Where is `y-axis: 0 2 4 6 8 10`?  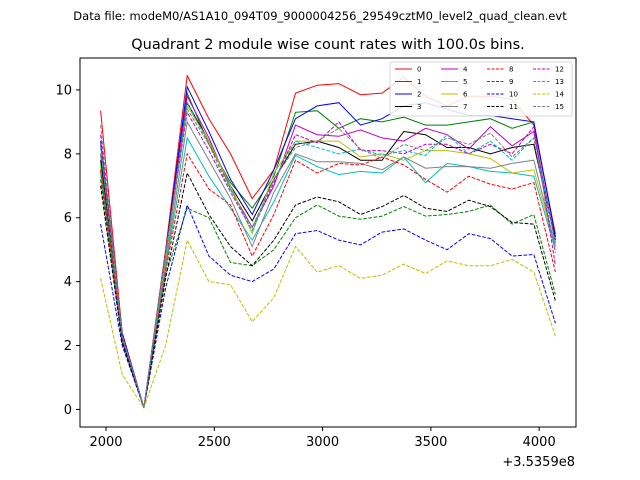
y-axis: 0 2 4 6 8 10 is located at coordinates (67, 250).